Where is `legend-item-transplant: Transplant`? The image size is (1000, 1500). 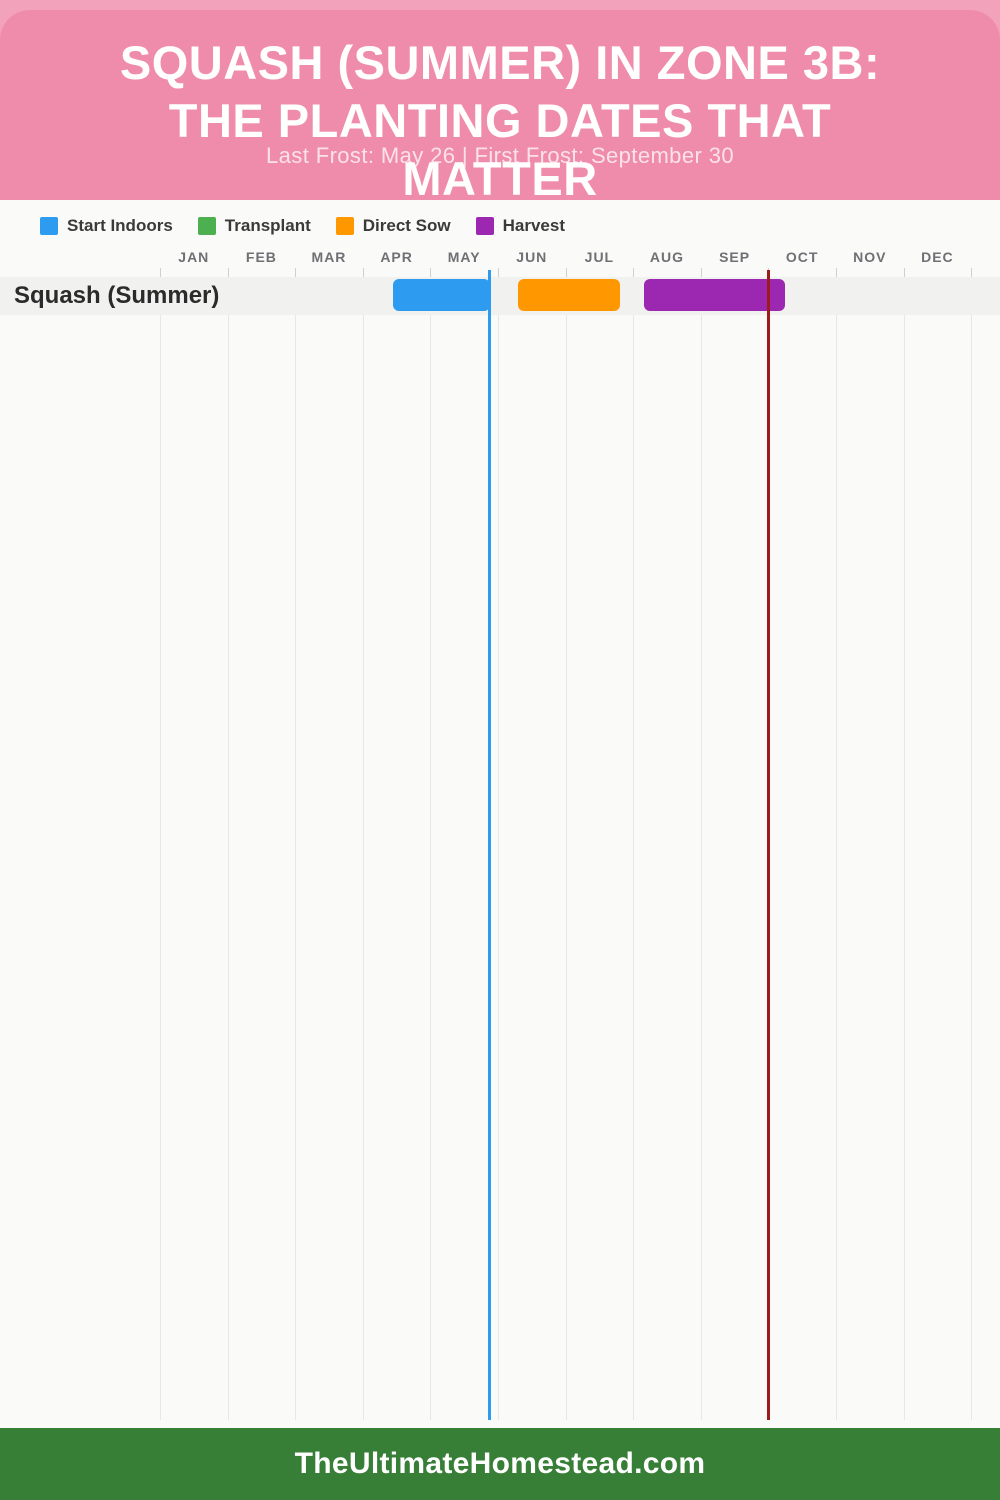
legend-item-transplant: Transplant is located at coordinates (254, 226).